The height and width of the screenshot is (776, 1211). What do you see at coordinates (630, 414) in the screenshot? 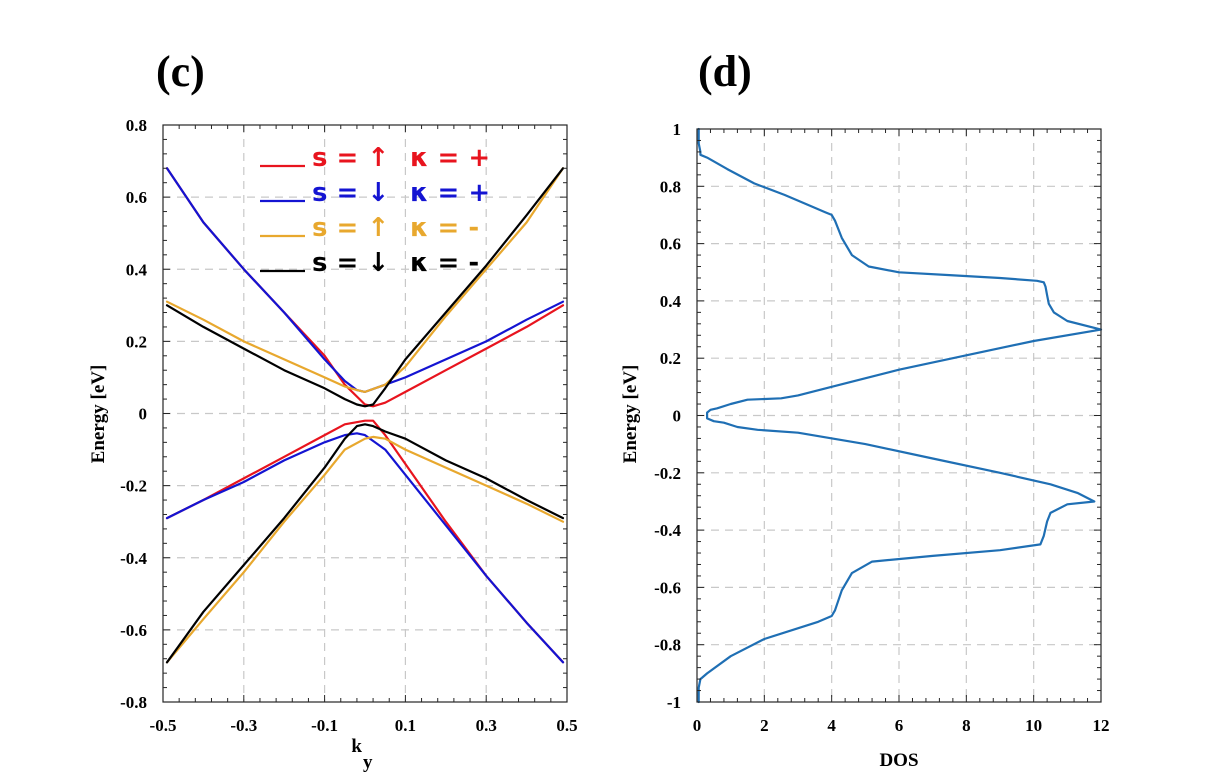
I see `y-axis-label-d: Energy [eV]` at bounding box center [630, 414].